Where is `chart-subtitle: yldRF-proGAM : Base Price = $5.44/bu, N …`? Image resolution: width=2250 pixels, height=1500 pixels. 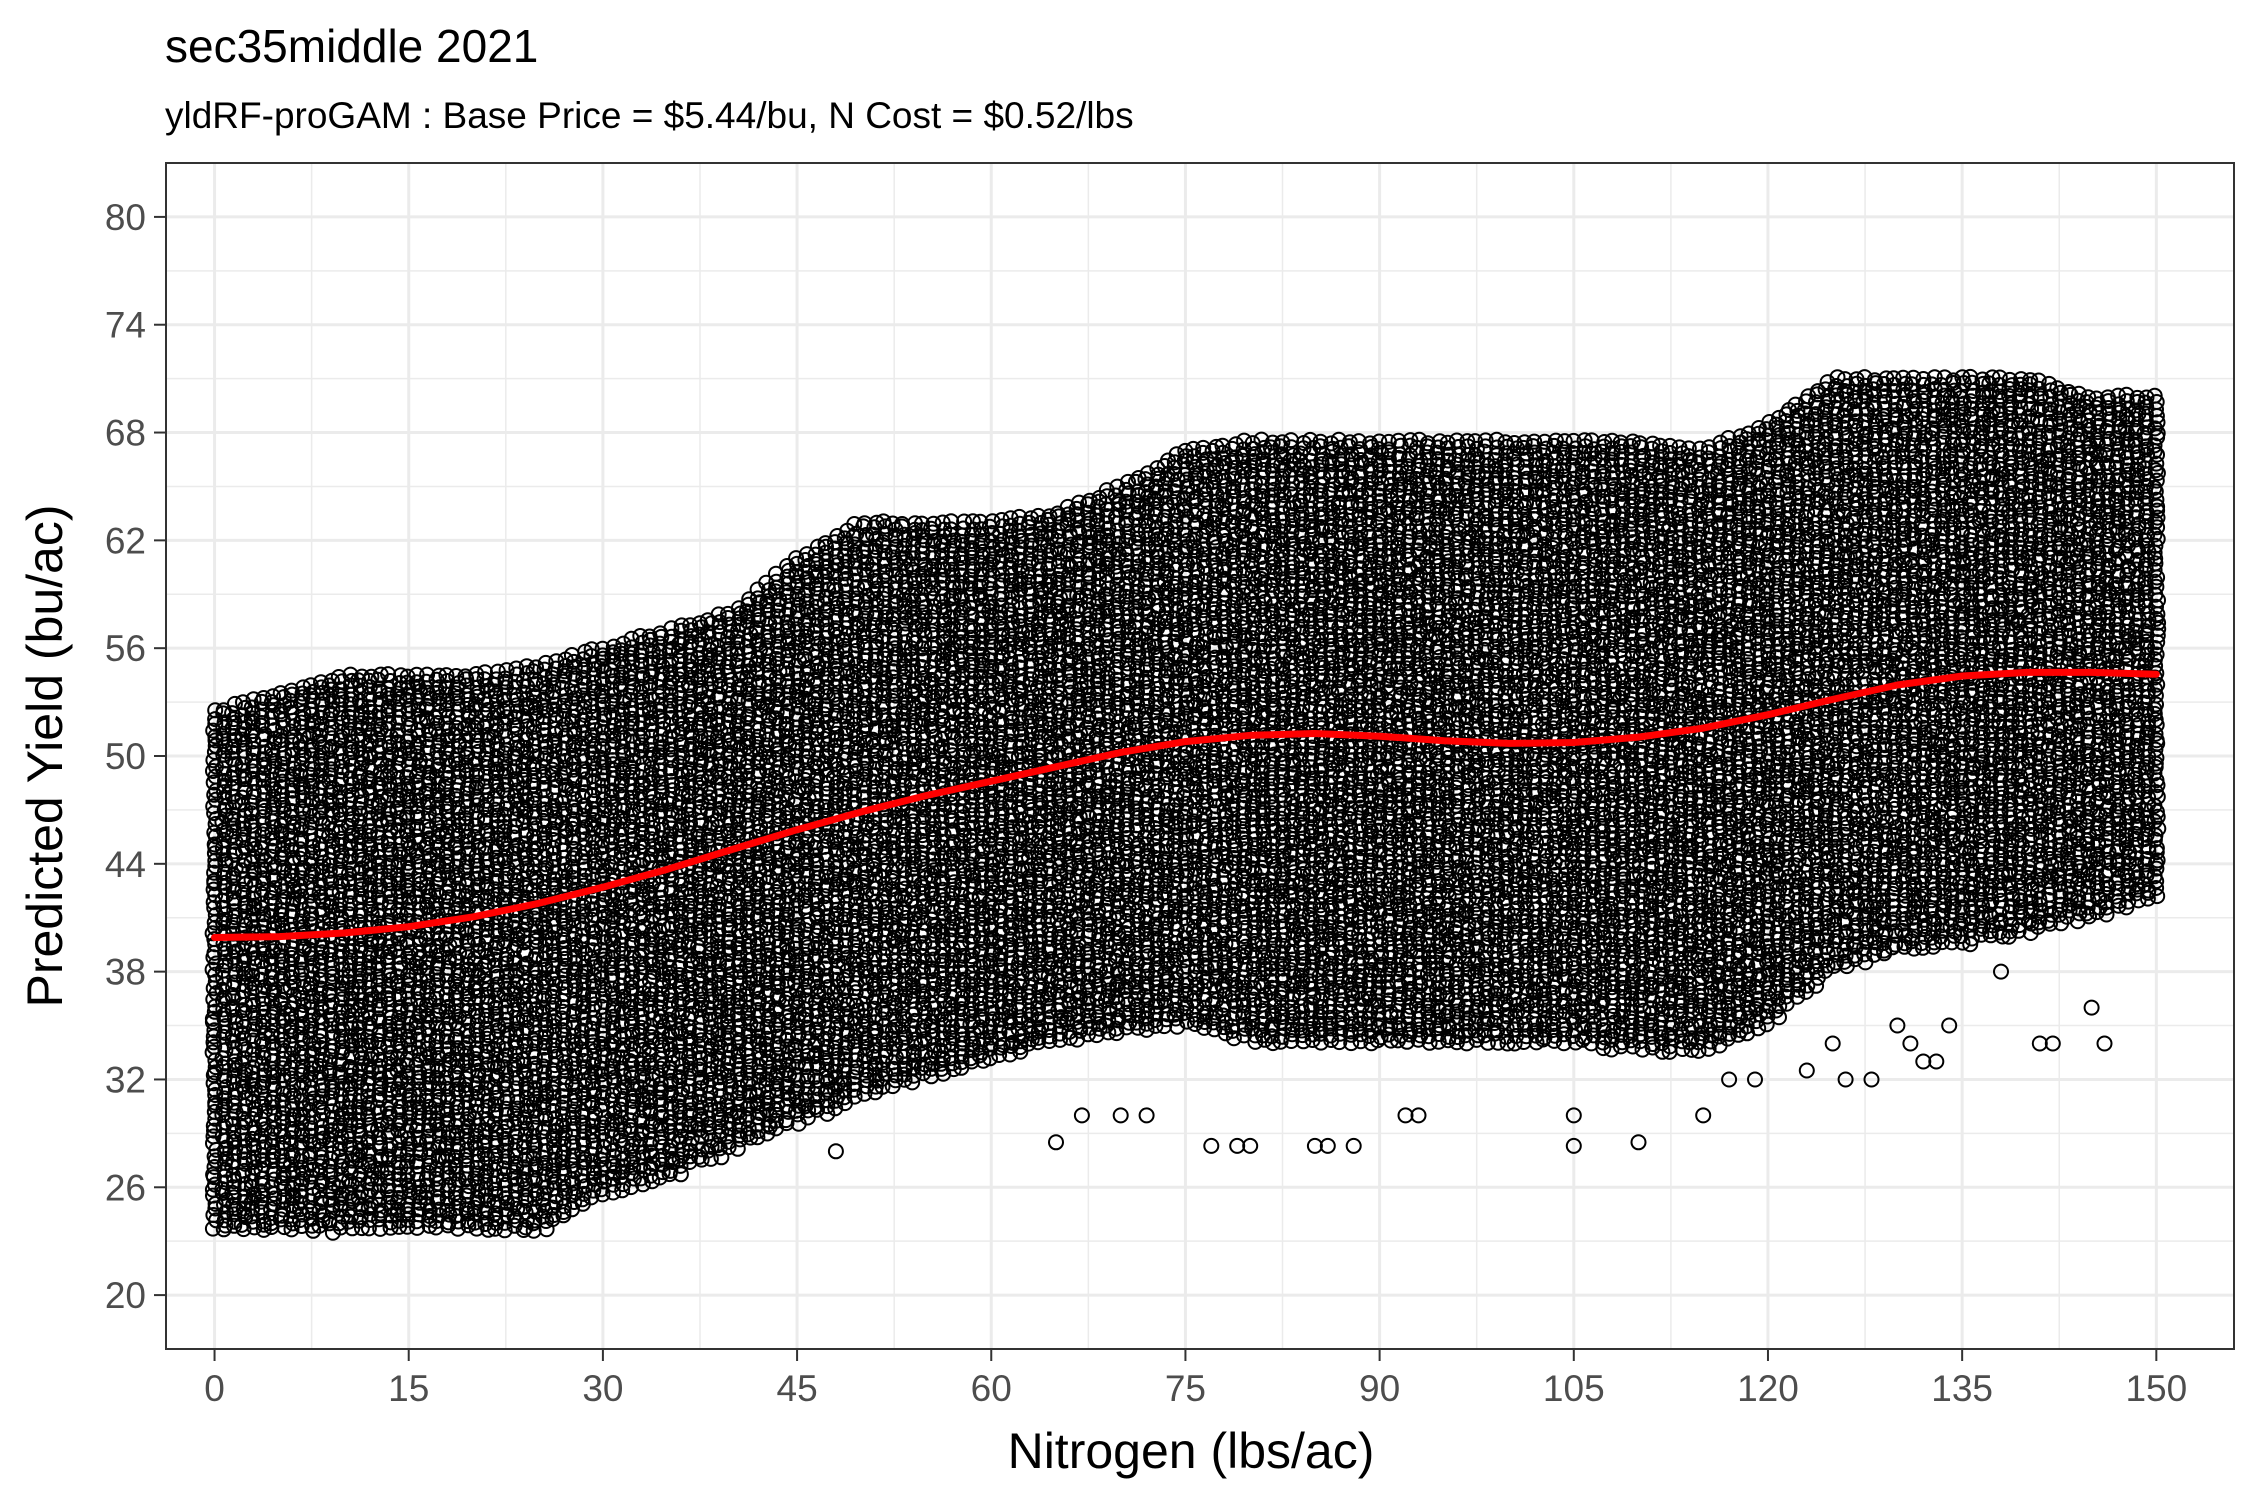
chart-subtitle: yldRF-proGAM : Base Price = $5.44/bu, N … is located at coordinates (649, 115).